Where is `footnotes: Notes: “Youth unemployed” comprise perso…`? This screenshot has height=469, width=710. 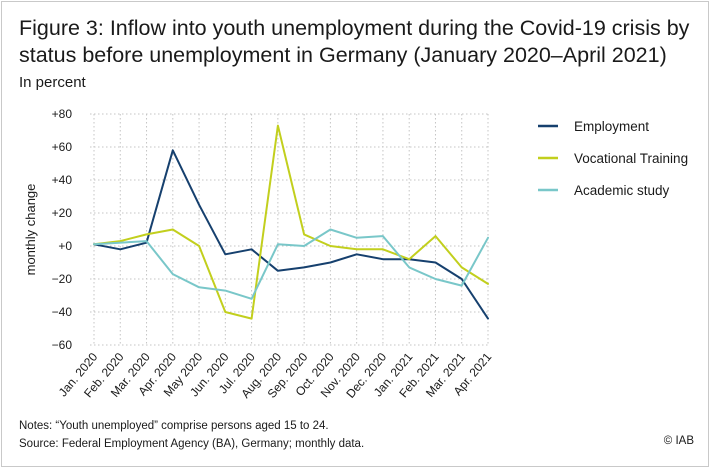 footnotes: Notes: “Youth unemployed” comprise perso… is located at coordinates (191, 435).